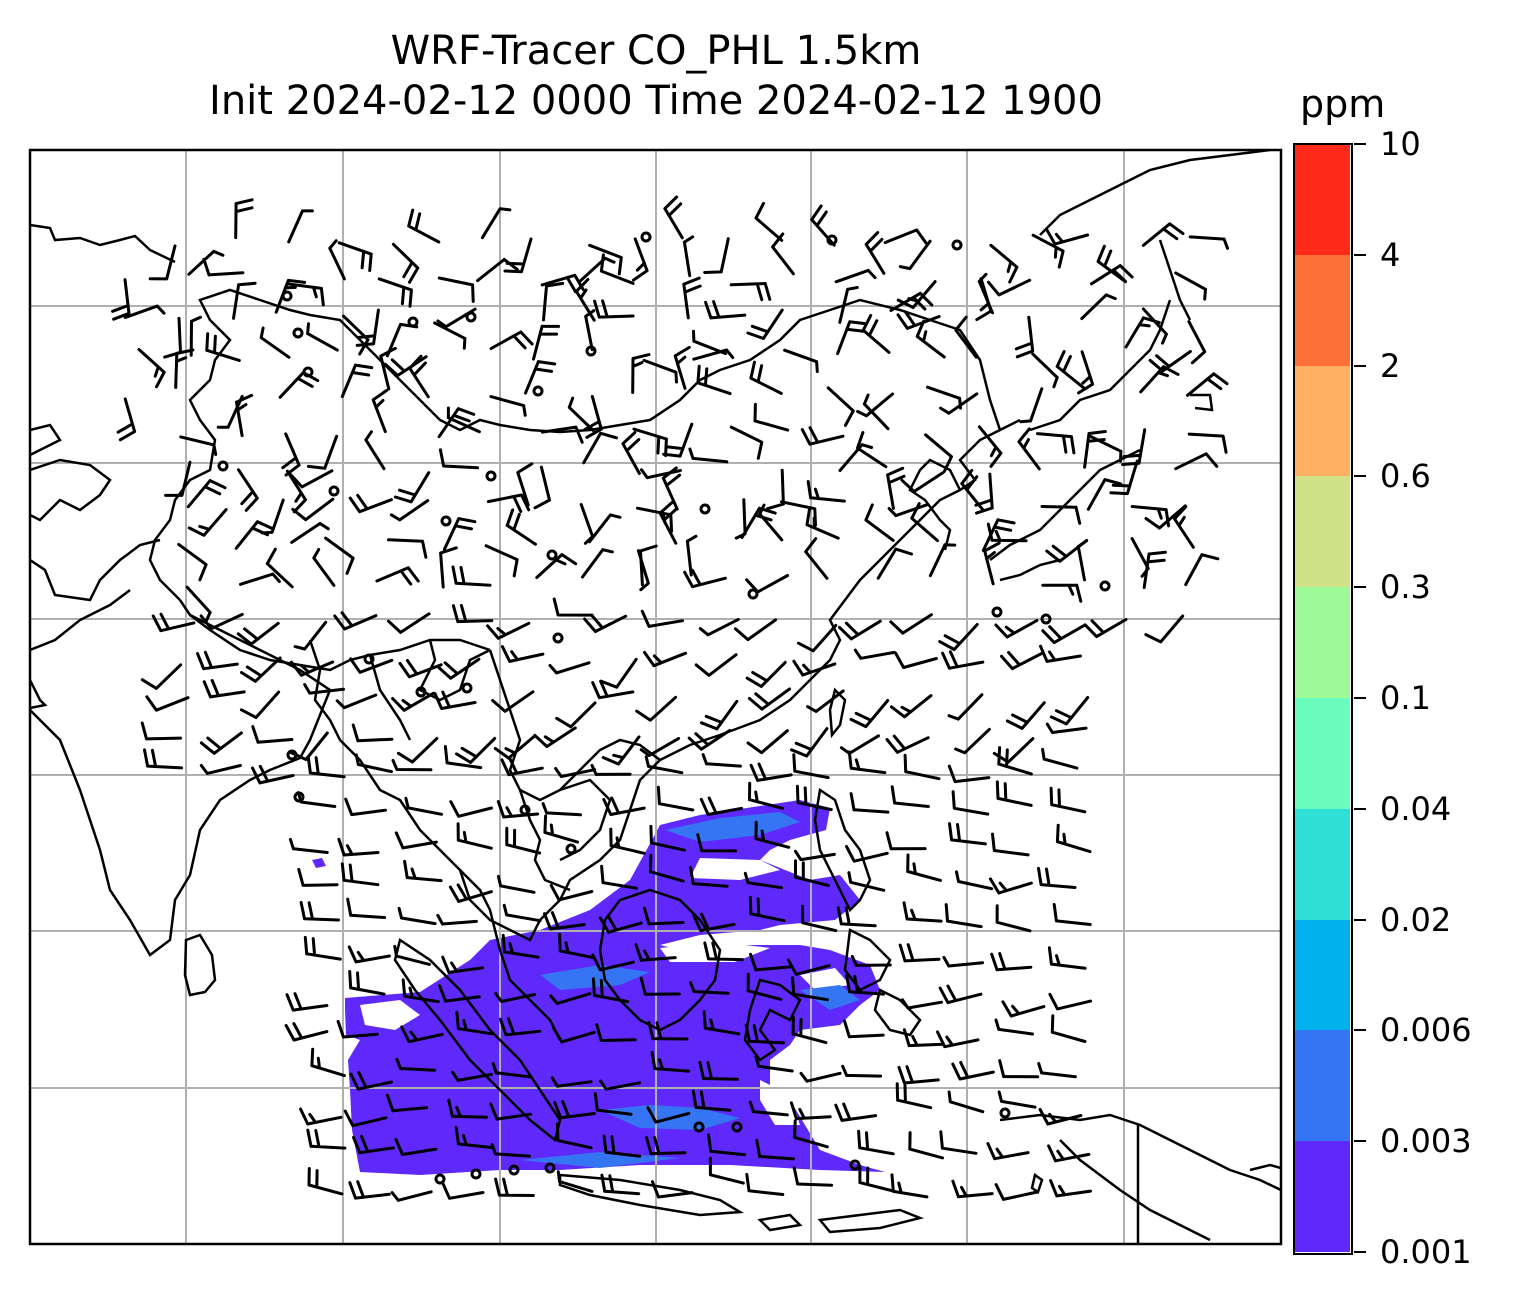 The height and width of the screenshot is (1306, 1528). Describe the element at coordinates (1405, 698) in the screenshot. I see `colorbar-tick-label: 0.1` at that location.